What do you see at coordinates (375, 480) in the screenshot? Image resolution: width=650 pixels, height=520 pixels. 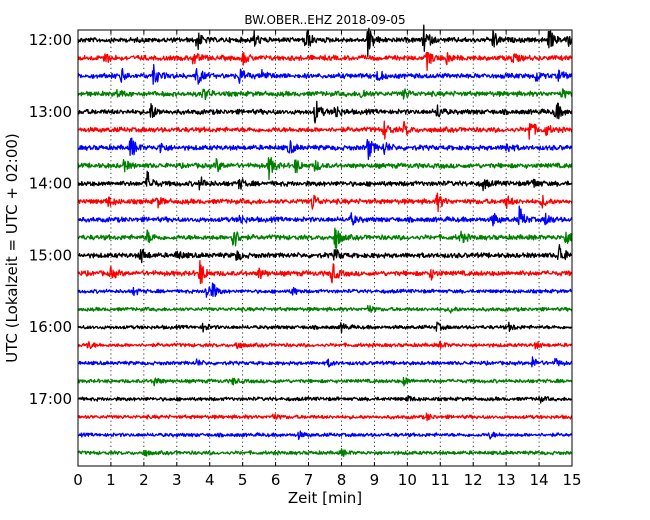 I see `x-tick-label: 9` at bounding box center [375, 480].